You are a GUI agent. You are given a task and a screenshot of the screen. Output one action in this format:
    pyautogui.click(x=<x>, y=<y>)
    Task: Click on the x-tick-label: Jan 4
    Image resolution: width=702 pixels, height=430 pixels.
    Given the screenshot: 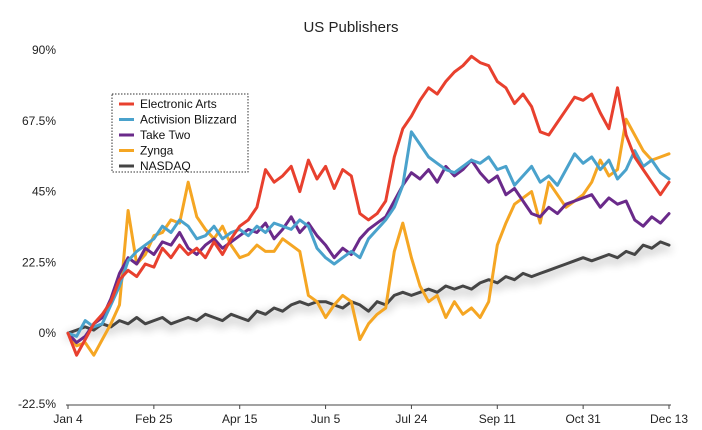 What is the action you would take?
    pyautogui.click(x=68, y=419)
    